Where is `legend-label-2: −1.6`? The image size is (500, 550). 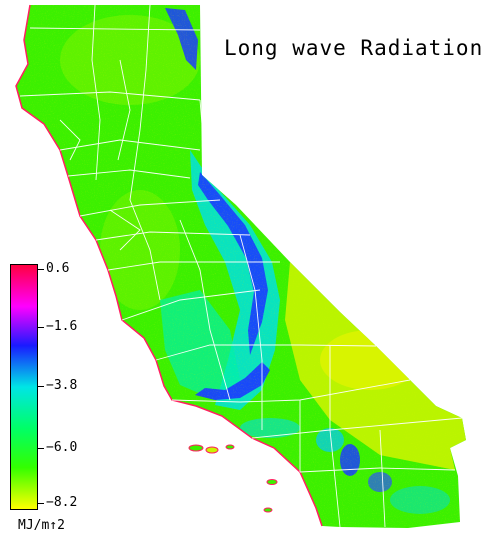
legend-label-2: −1.6 is located at coordinates (62, 326).